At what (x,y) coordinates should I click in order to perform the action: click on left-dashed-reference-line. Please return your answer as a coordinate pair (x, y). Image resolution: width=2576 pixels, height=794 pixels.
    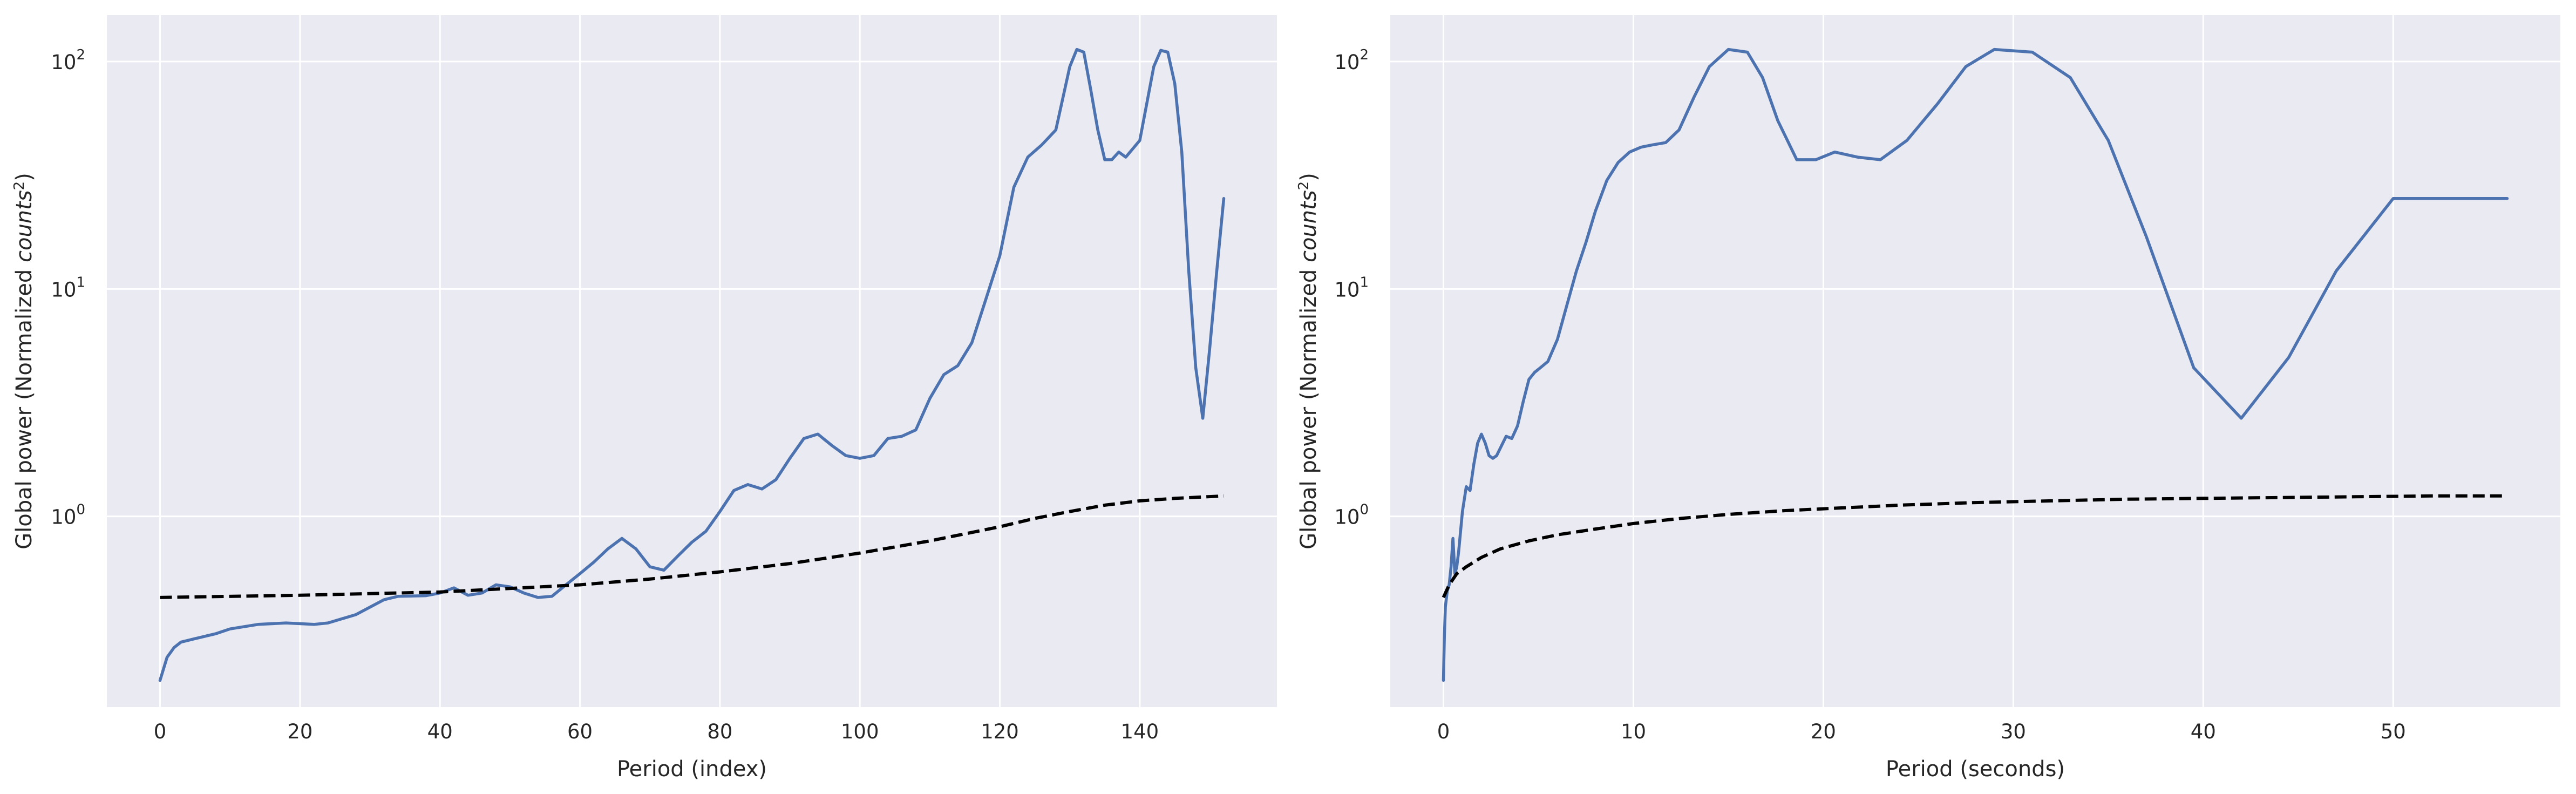
    Looking at the image, I should click on (692, 546).